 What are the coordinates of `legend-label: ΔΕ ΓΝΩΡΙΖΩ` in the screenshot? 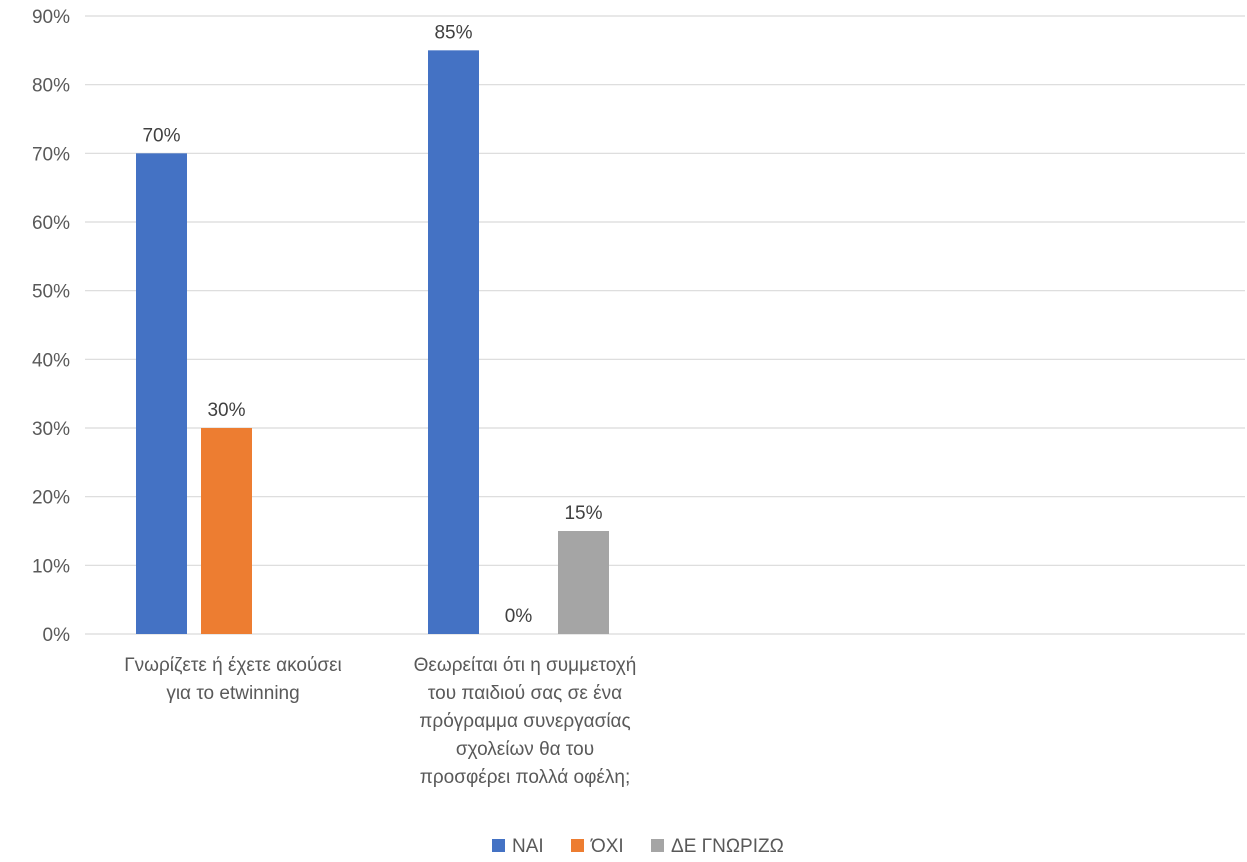 It's located at (727, 846).